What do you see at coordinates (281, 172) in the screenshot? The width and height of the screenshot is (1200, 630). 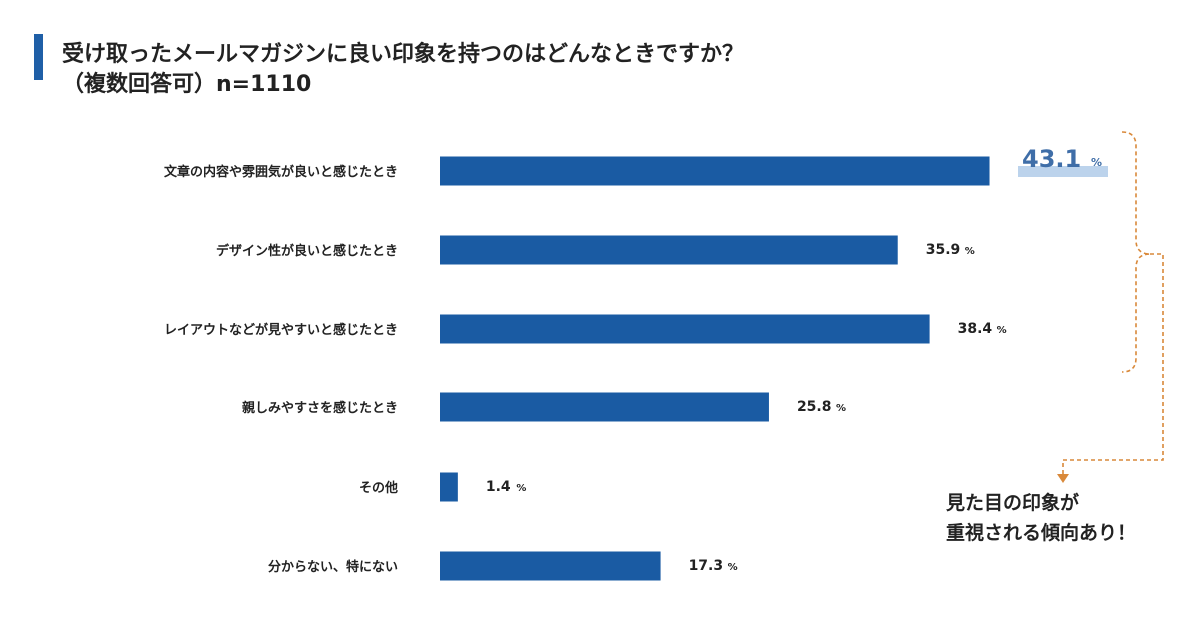 I see `category-label: 文章の内容や雰囲気が良いと感じたとき` at bounding box center [281, 172].